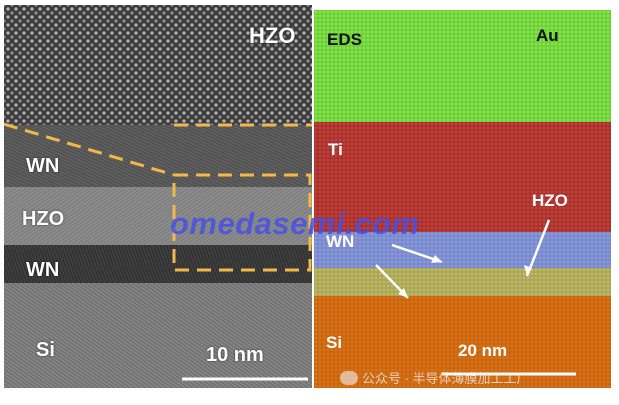 This screenshot has width=619, height=405. Describe the element at coordinates (462, 184) in the screenshot. I see `ti-band` at that location.